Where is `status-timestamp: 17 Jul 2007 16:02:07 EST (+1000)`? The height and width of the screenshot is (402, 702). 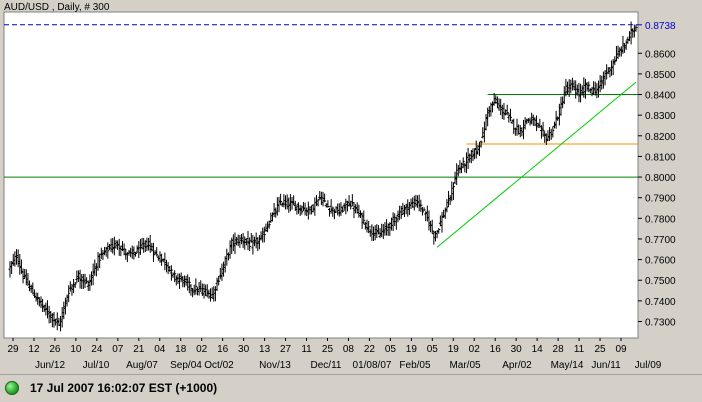 status-timestamp: 17 Jul 2007 16:02:07 EST (+1000) is located at coordinates (124, 388).